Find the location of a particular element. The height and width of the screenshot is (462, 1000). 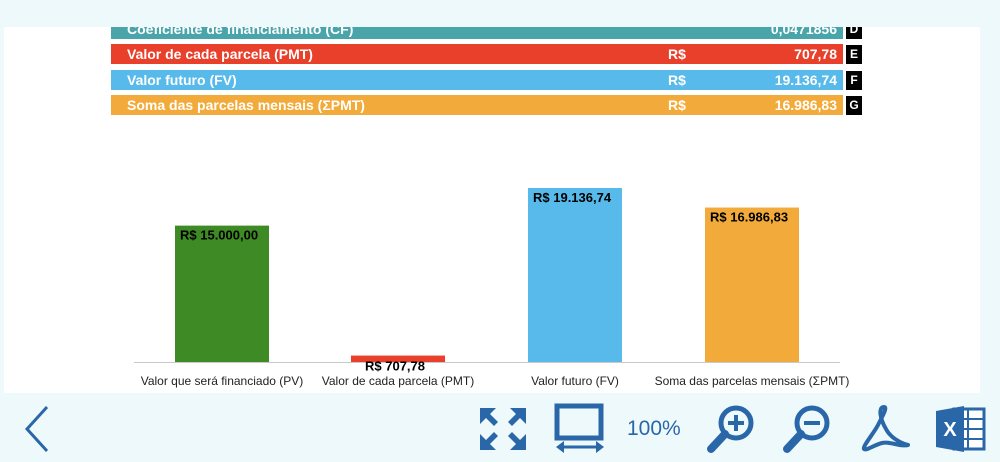

summary-row: Valor de cada parcela (PMT) R$ 707,78 is located at coordinates (477, 54).